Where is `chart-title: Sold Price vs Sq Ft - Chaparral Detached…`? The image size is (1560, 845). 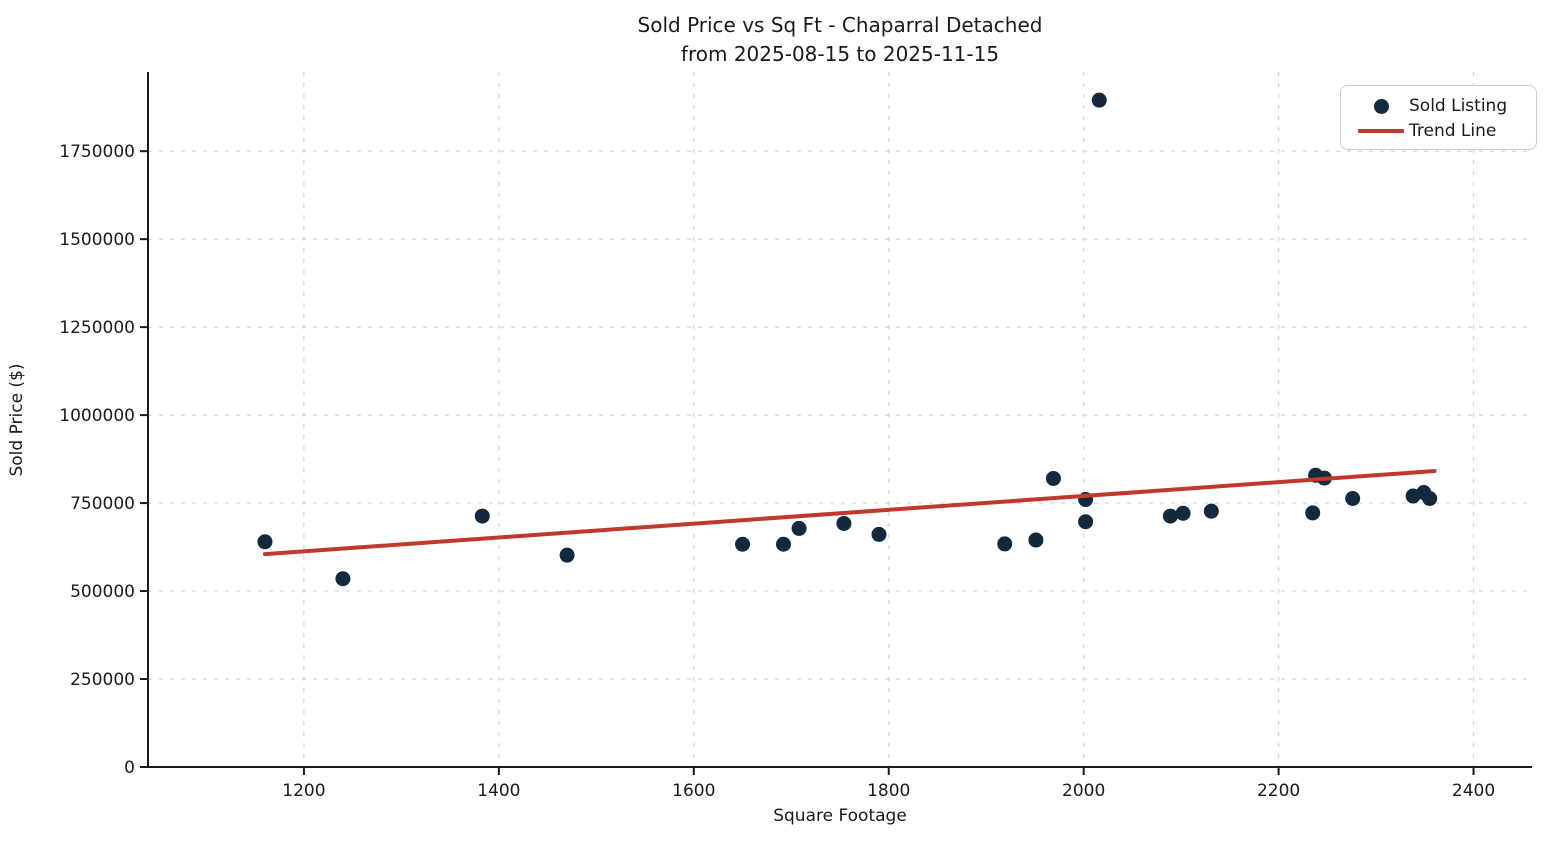
chart-title: Sold Price vs Sq Ft - Chaparral Detached… is located at coordinates (840, 40).